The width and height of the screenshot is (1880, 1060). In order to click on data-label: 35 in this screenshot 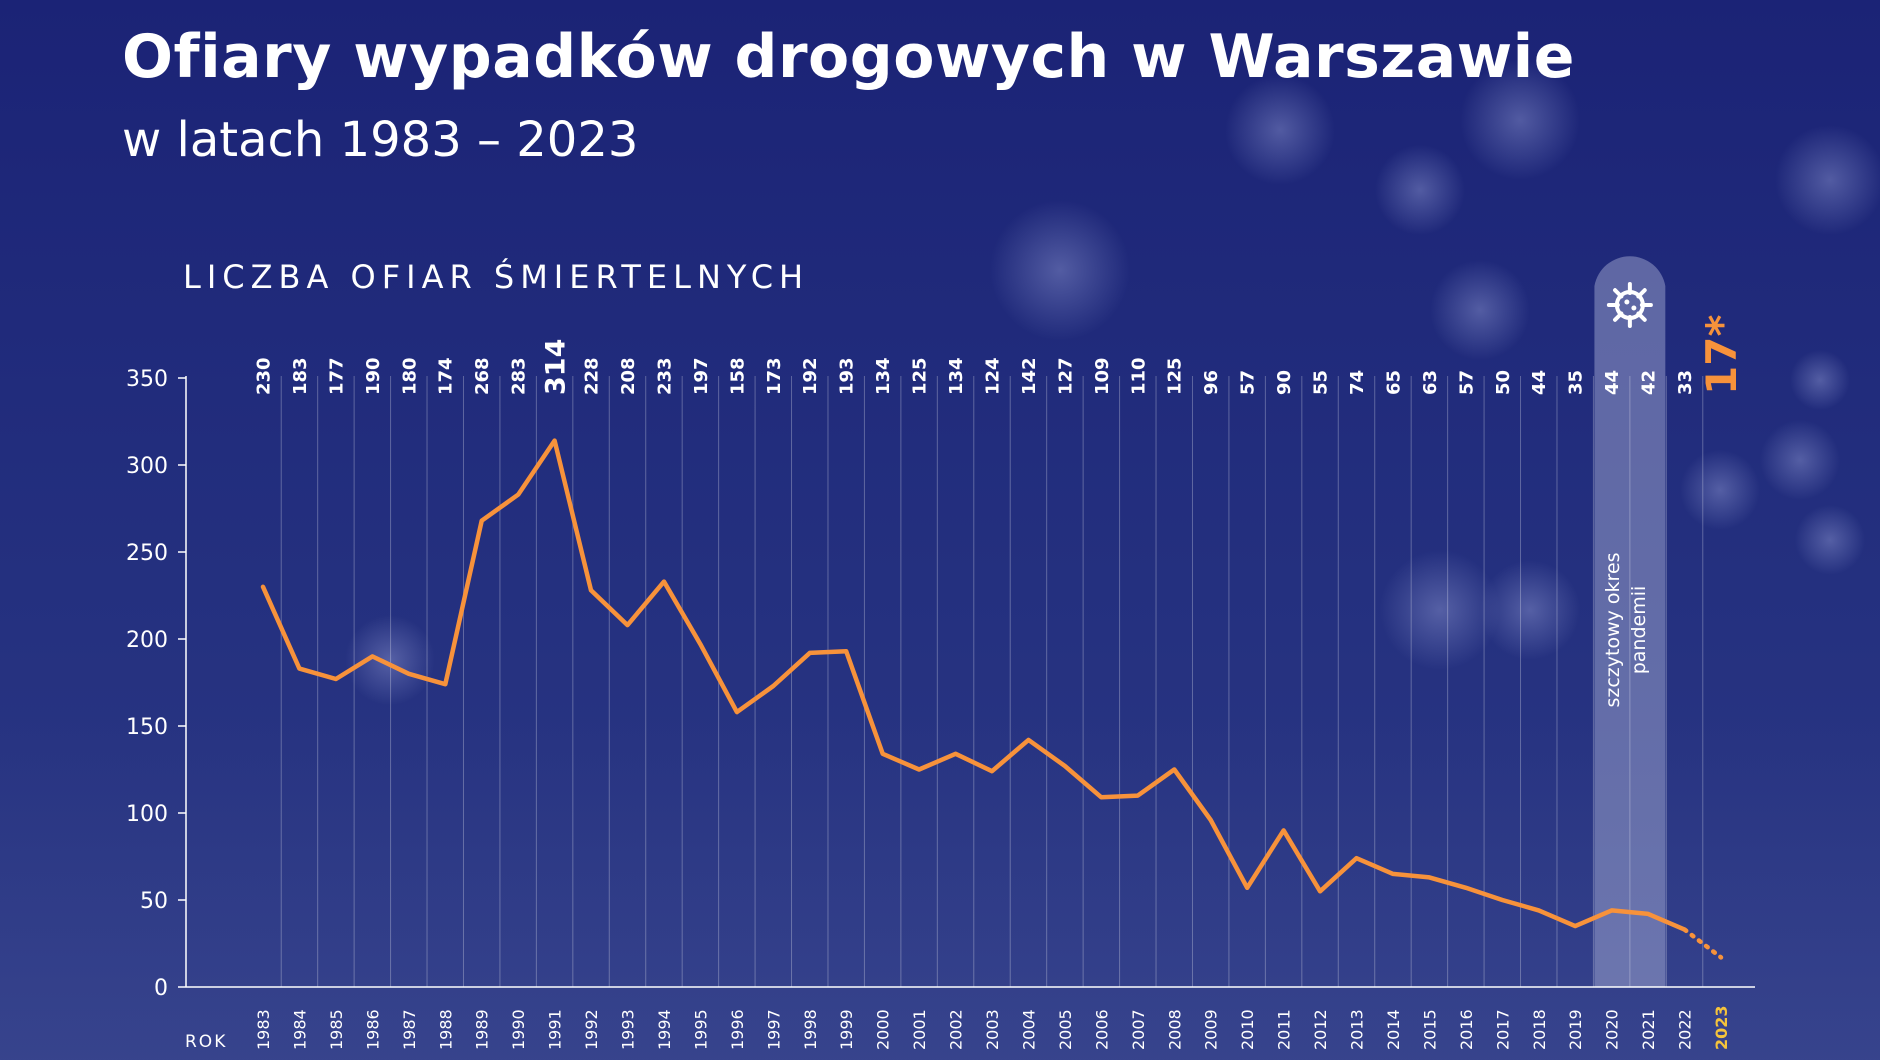, I will do `click(1576, 382)`.